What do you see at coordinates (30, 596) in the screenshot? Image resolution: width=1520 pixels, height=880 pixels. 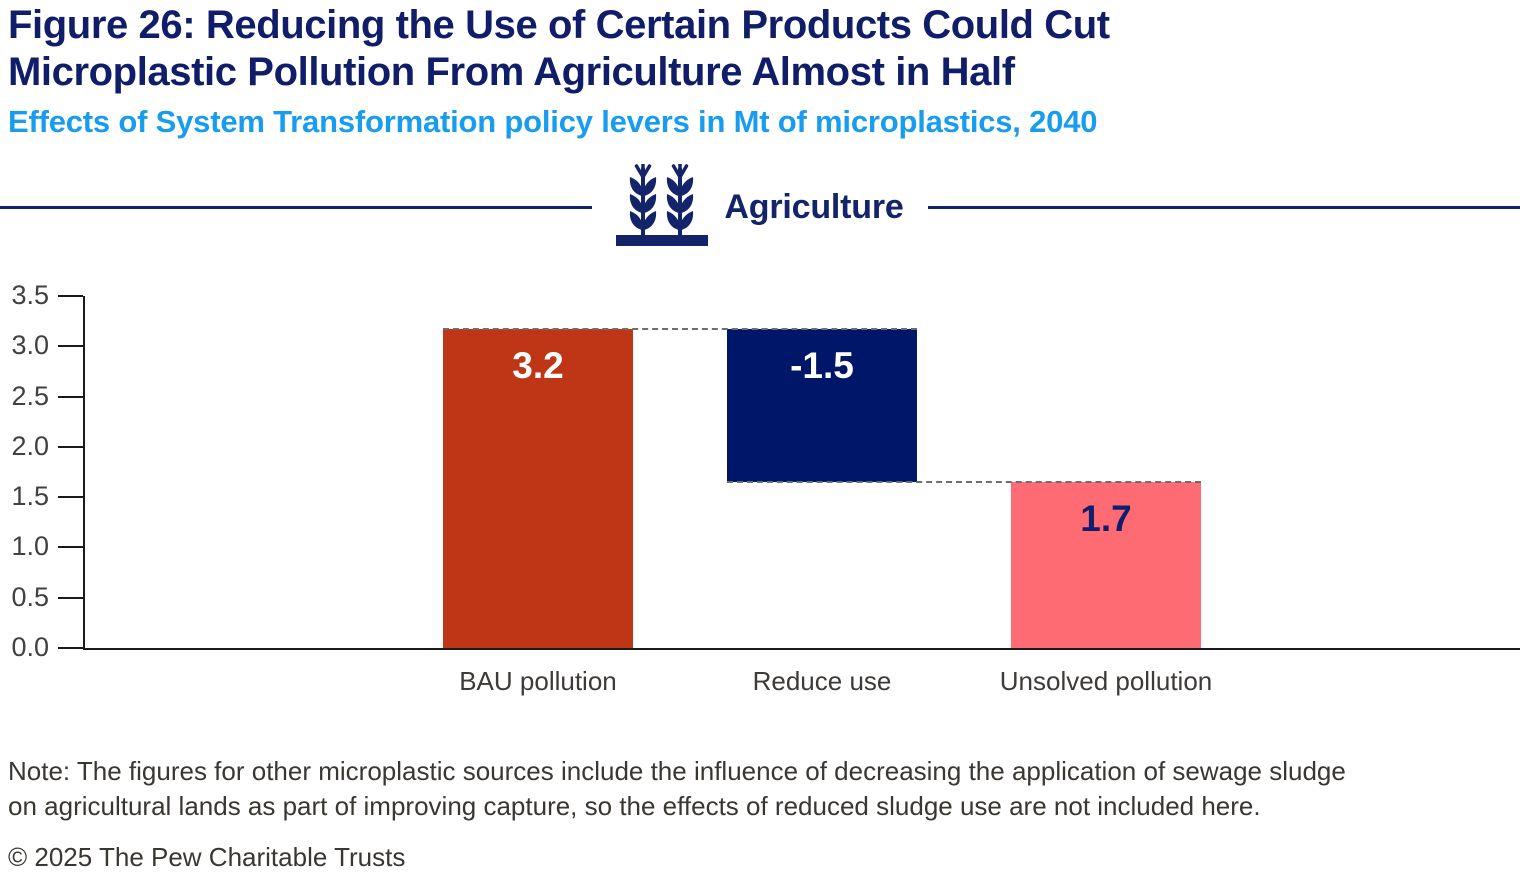 I see `y-axis-tick-label: 0.5` at bounding box center [30, 596].